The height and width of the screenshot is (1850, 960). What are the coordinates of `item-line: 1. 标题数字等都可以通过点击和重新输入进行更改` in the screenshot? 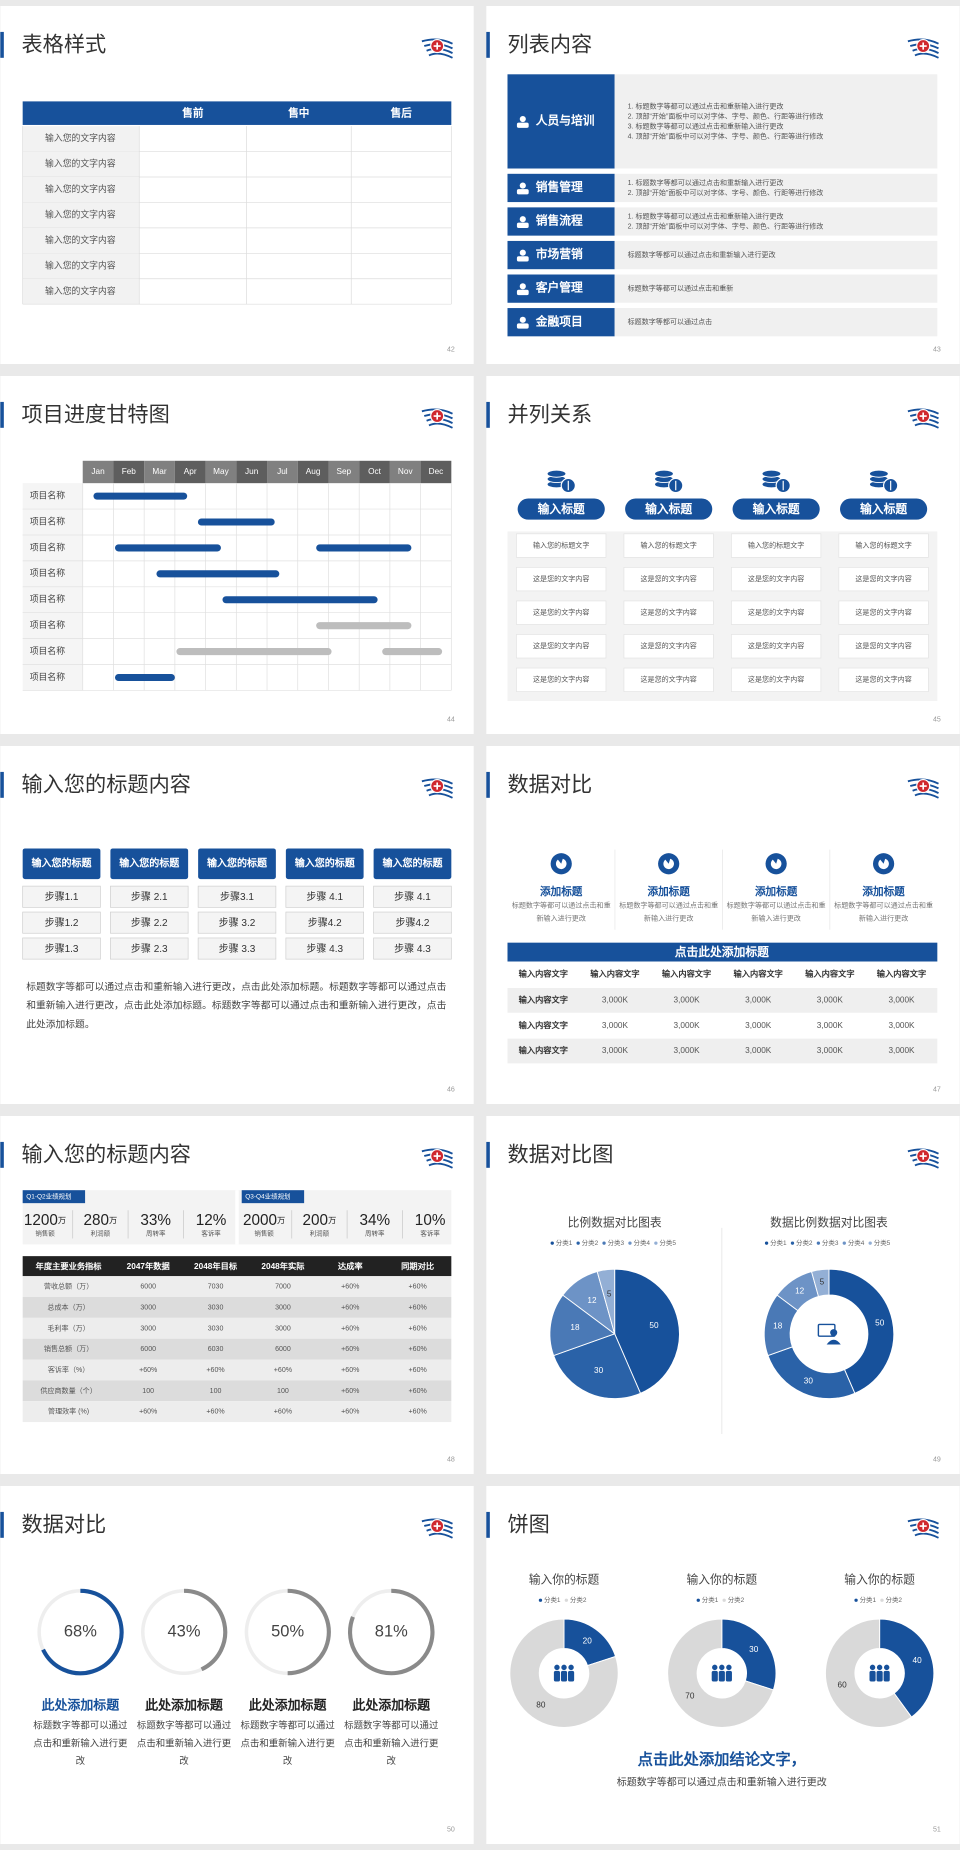 It's located at (706, 215).